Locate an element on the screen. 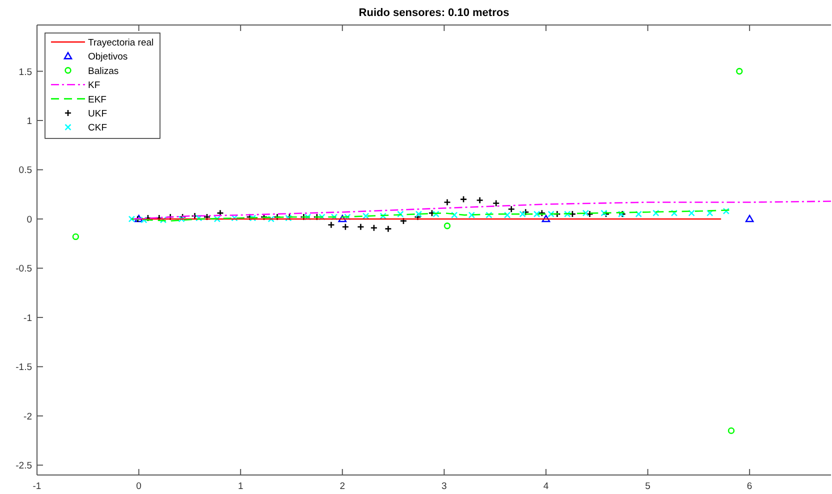  x-tick-label: 1 is located at coordinates (241, 486).